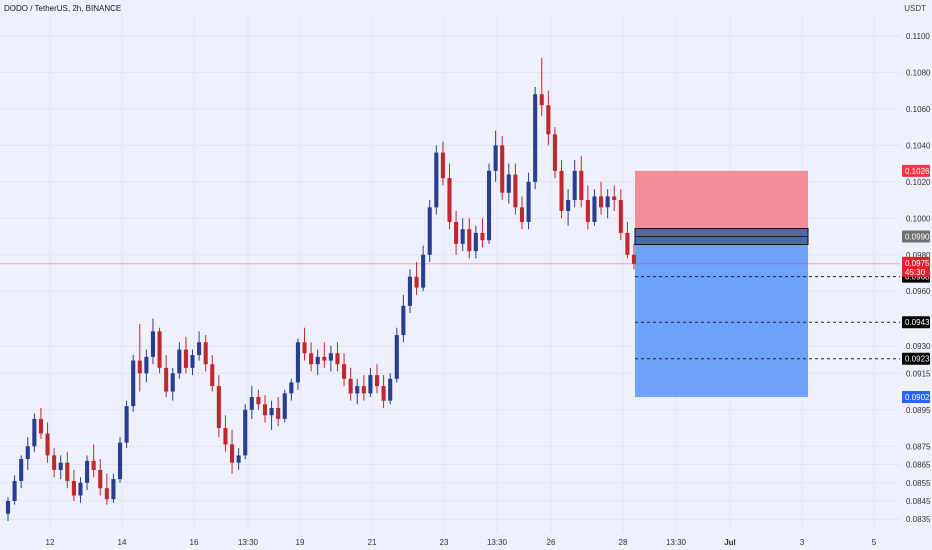 This screenshot has width=932, height=550. Describe the element at coordinates (916, 397) in the screenshot. I see `target-tag: 0.0902` at that location.